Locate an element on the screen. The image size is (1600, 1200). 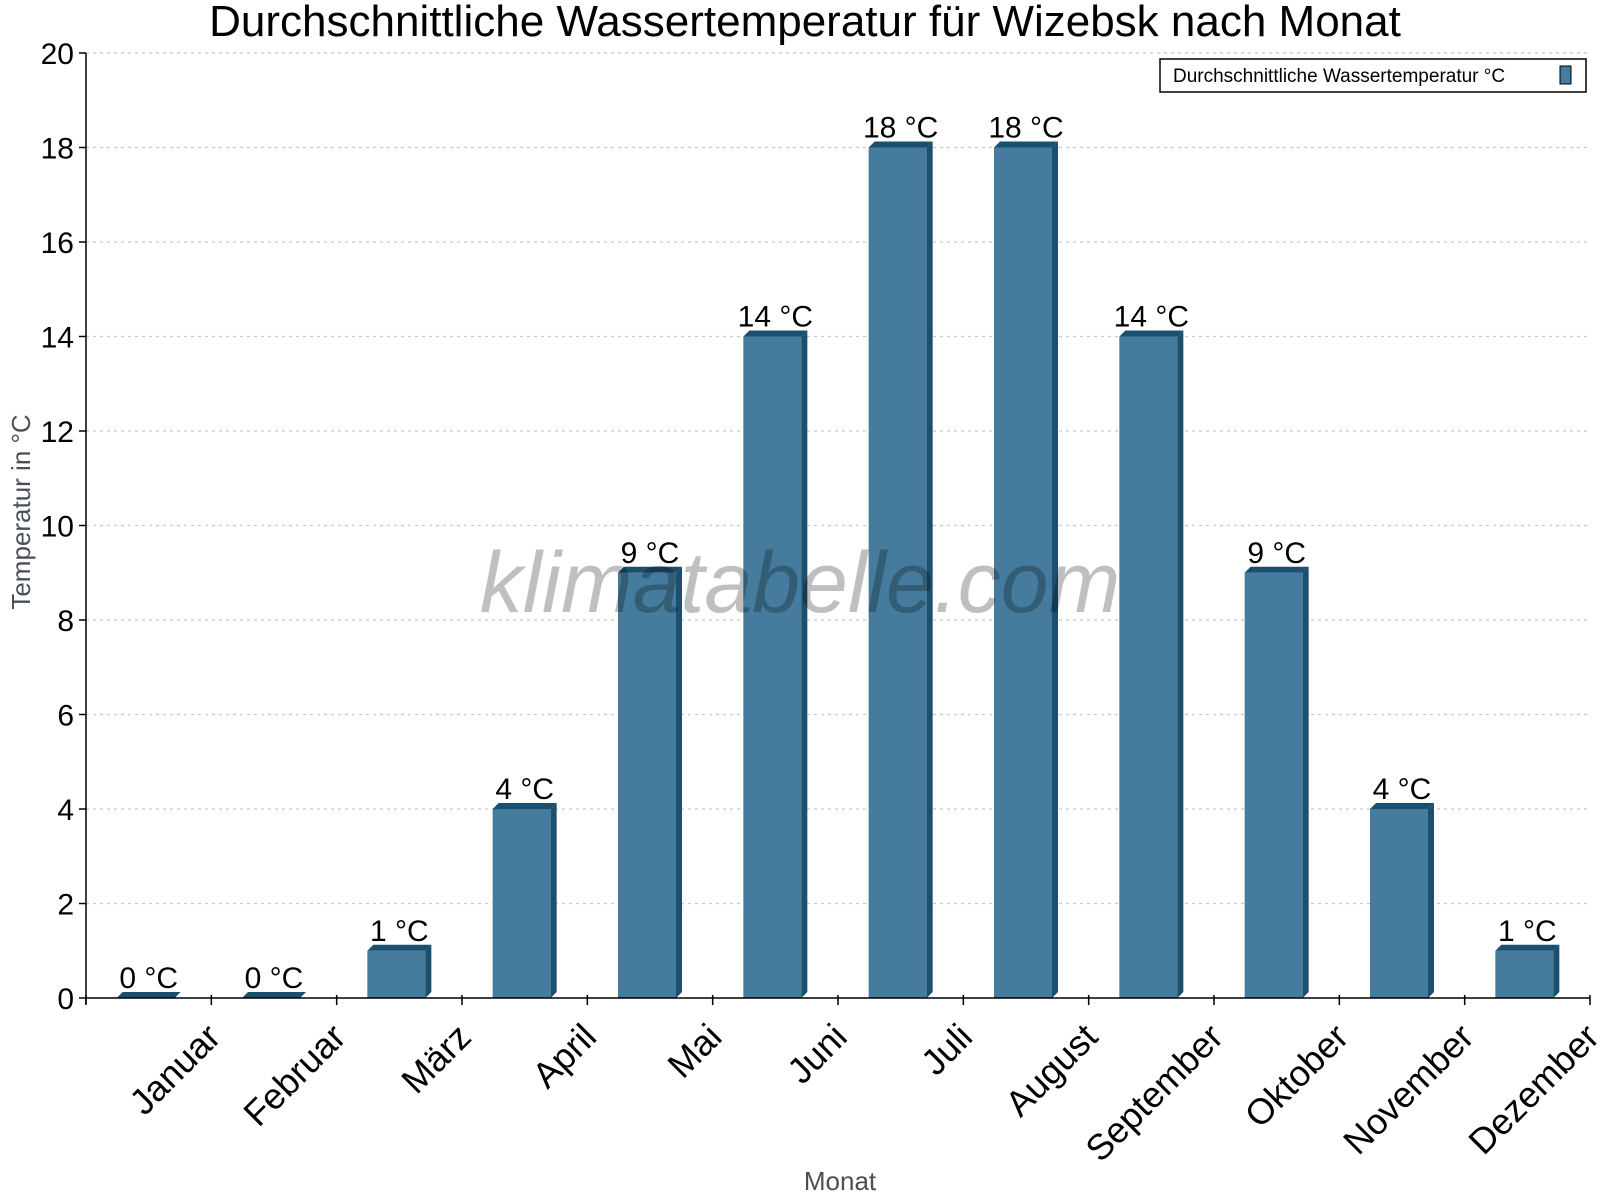
x-category-label: September is located at coordinates (1154, 1093).